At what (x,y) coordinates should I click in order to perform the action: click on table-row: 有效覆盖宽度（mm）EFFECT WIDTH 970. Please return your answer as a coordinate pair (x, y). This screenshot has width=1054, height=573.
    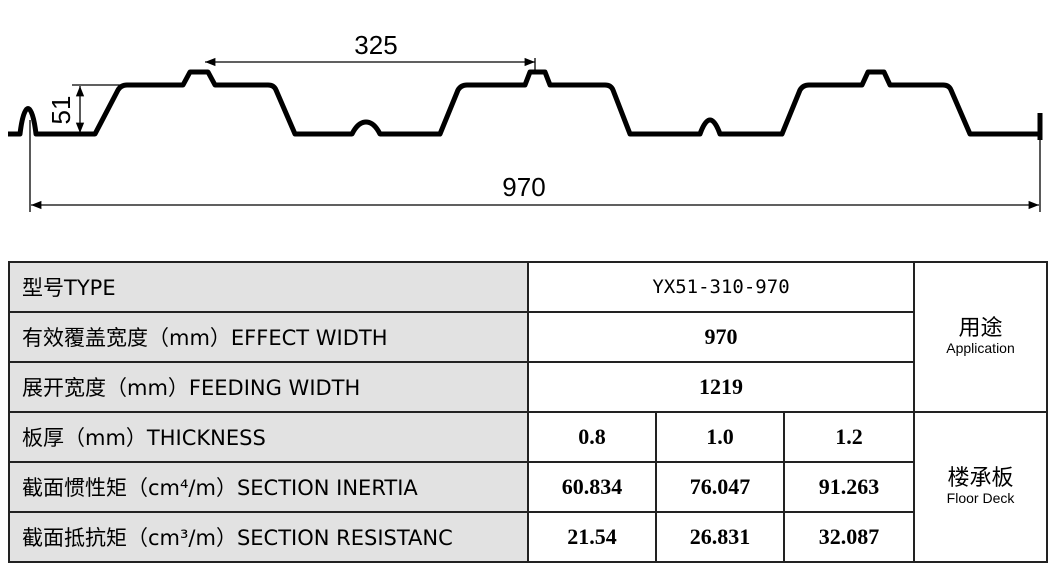
    Looking at the image, I should click on (527, 337).